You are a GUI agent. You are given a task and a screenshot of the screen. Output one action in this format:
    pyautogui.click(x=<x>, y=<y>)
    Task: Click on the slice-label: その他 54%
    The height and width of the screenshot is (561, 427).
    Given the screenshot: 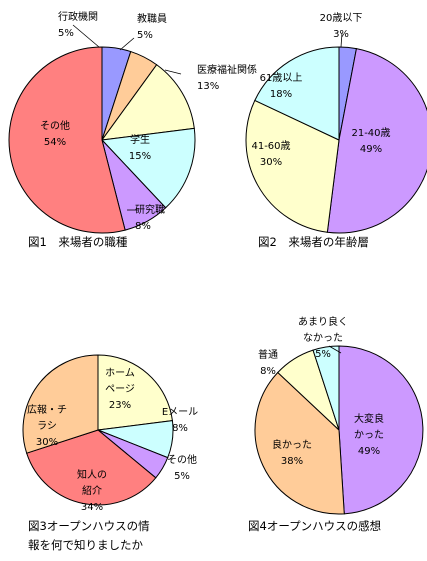 What is the action you would take?
    pyautogui.click(x=55, y=133)
    